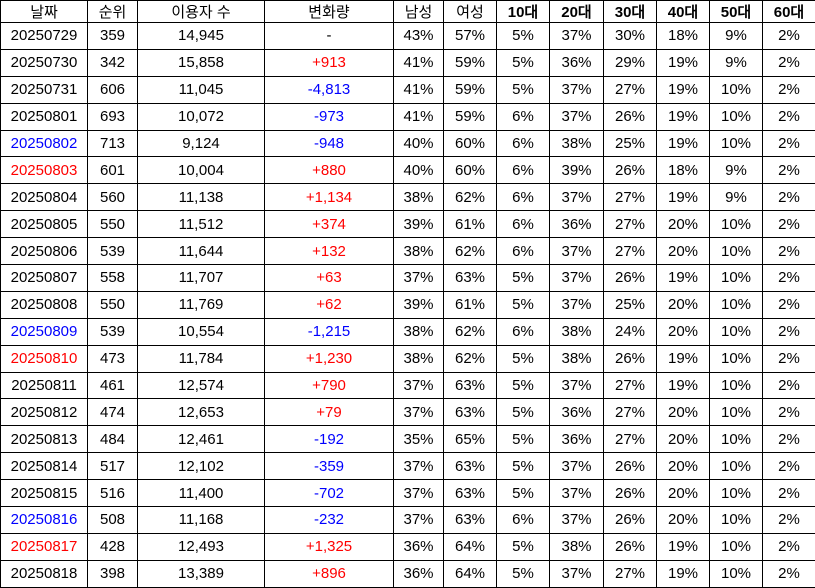 This screenshot has width=815, height=588. I want to click on change-cell: +62, so click(329, 304).